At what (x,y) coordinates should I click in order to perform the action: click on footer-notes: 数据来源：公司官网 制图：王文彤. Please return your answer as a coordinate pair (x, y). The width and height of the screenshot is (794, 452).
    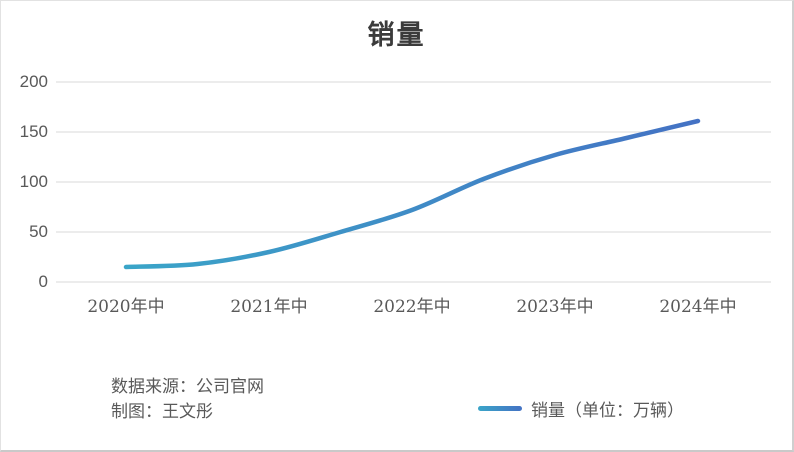
    Looking at the image, I should click on (187, 400).